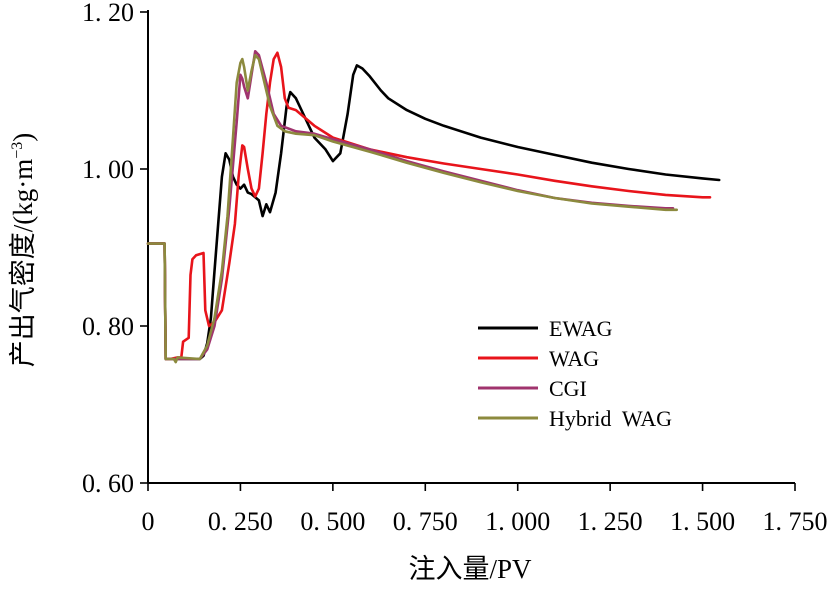 The width and height of the screenshot is (833, 593). Describe the element at coordinates (581, 328) in the screenshot. I see `legend-label: EWAG` at that location.